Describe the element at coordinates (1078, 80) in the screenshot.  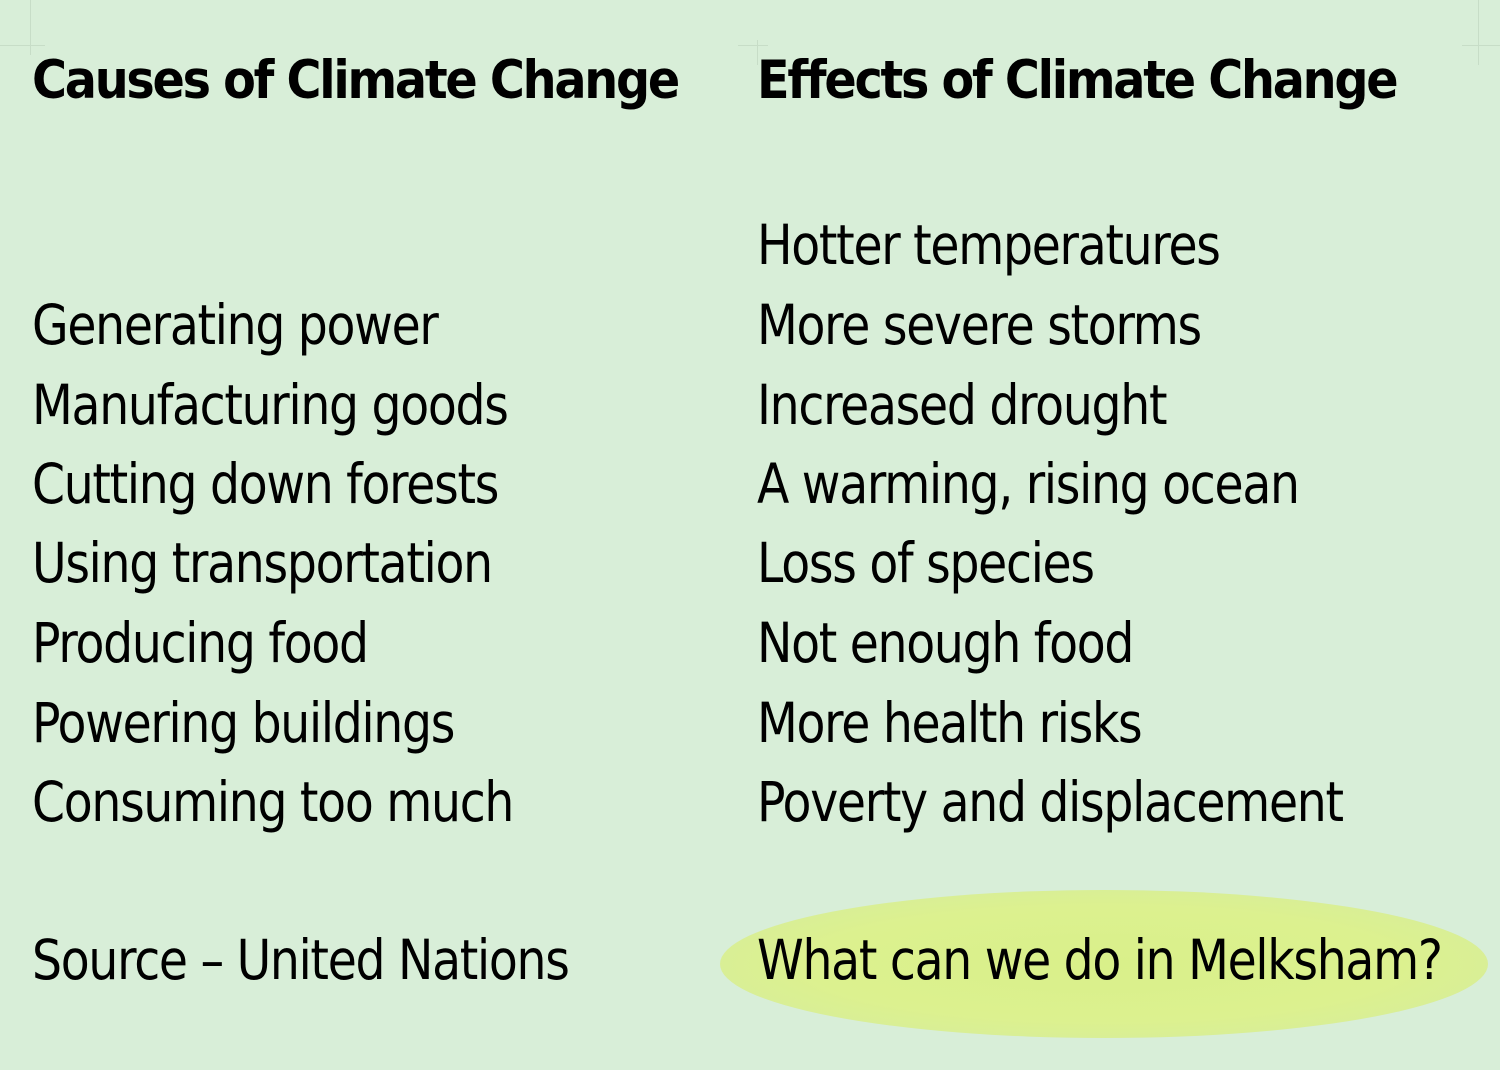
I see `effects-heading: Effects of Climate Change` at that location.